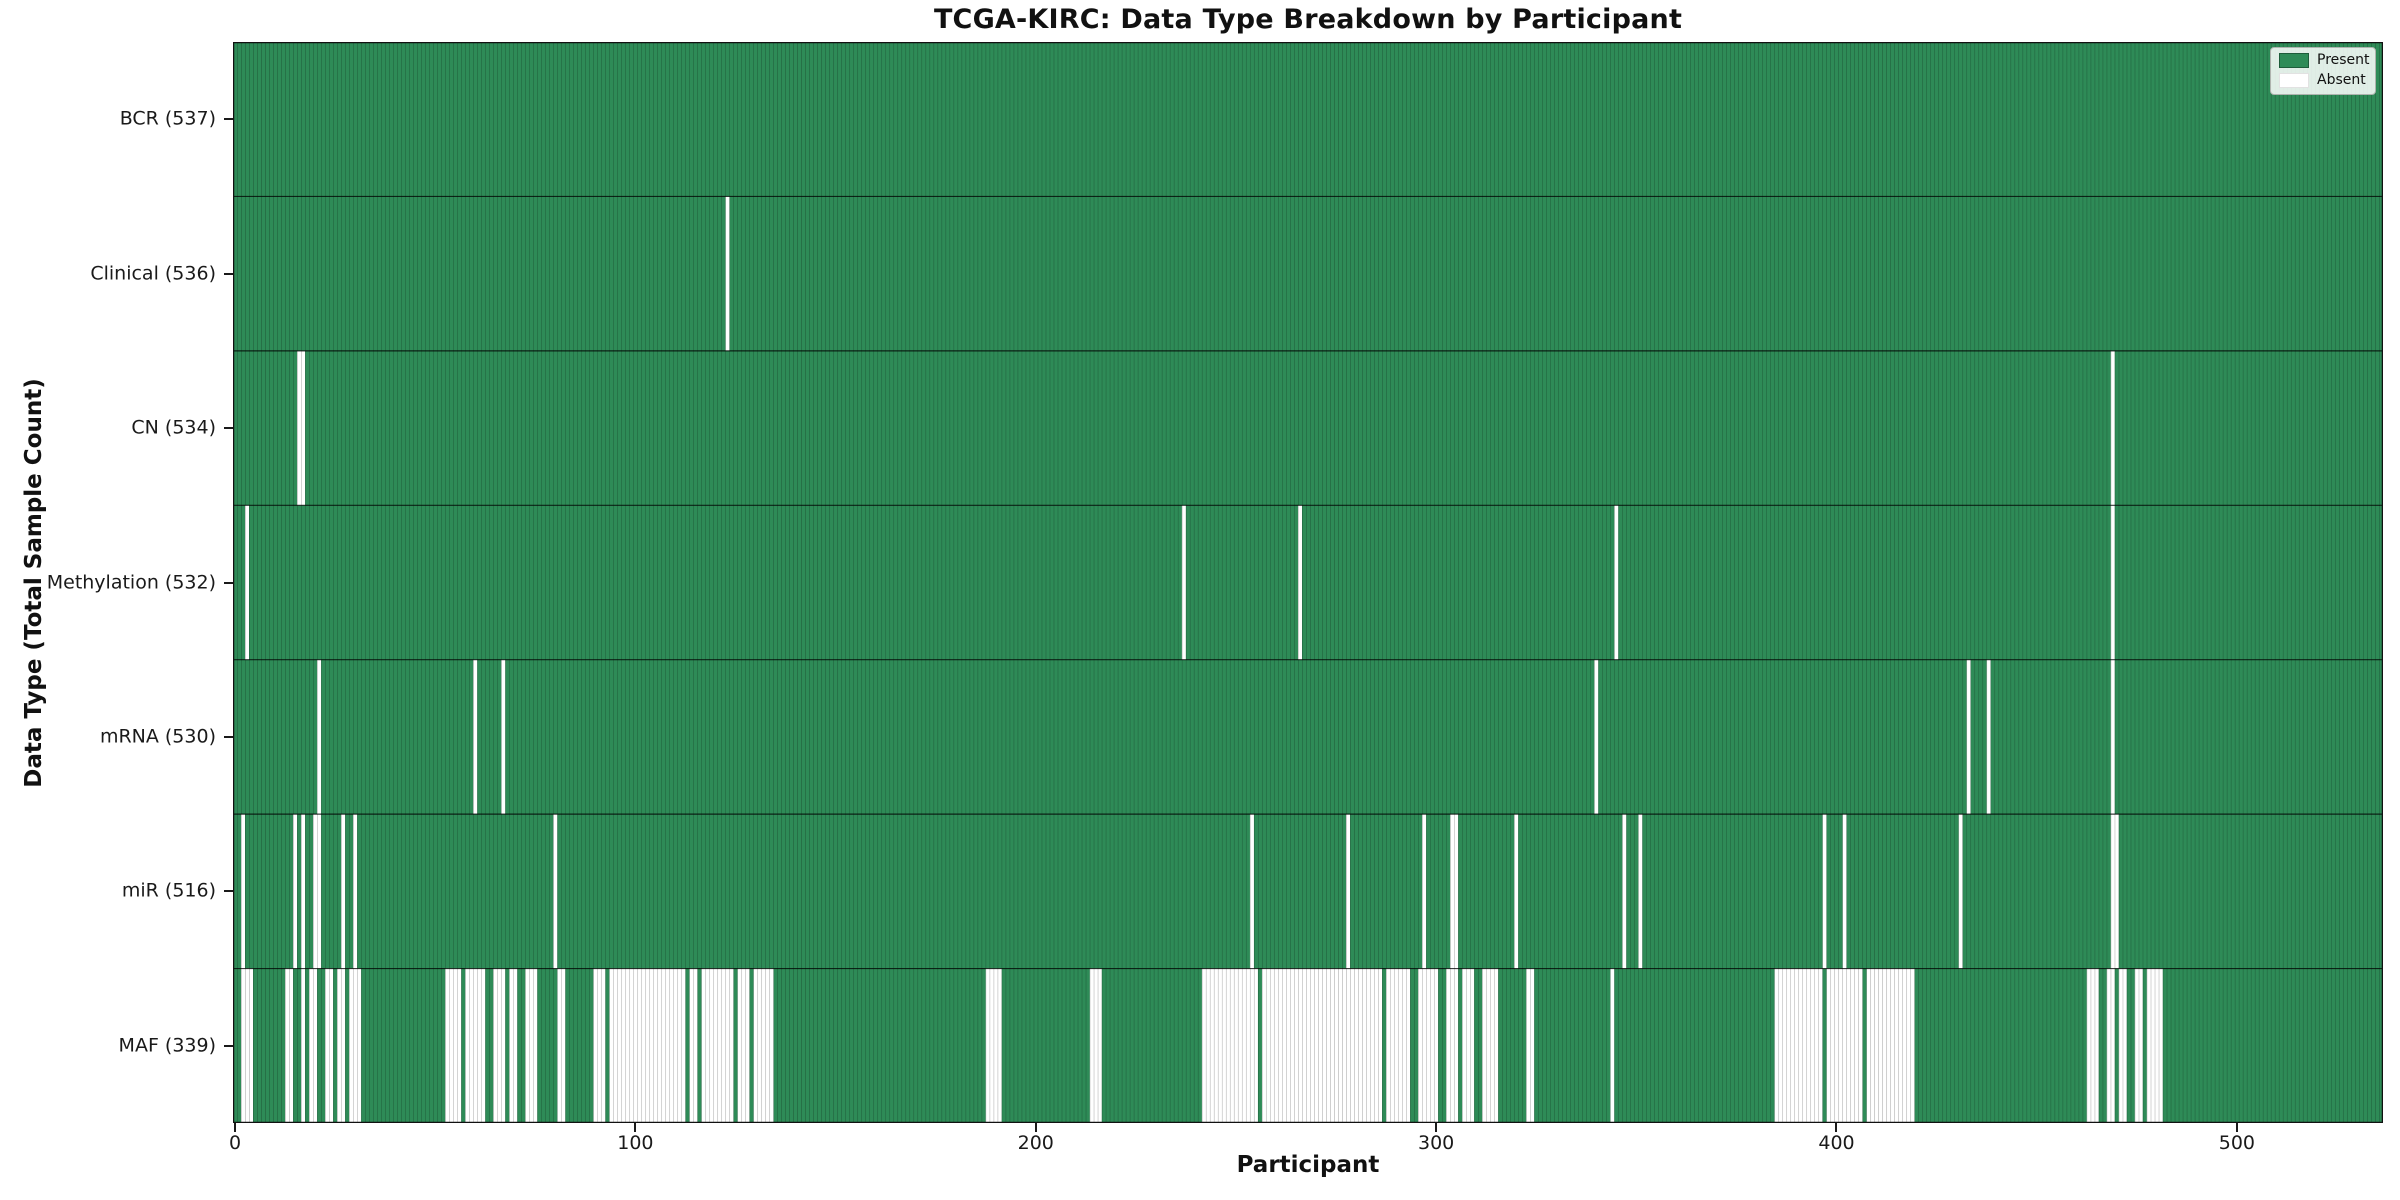 The image size is (2400, 1200). Describe the element at coordinates (235, 1143) in the screenshot. I see `x-tick-label: 0` at that location.